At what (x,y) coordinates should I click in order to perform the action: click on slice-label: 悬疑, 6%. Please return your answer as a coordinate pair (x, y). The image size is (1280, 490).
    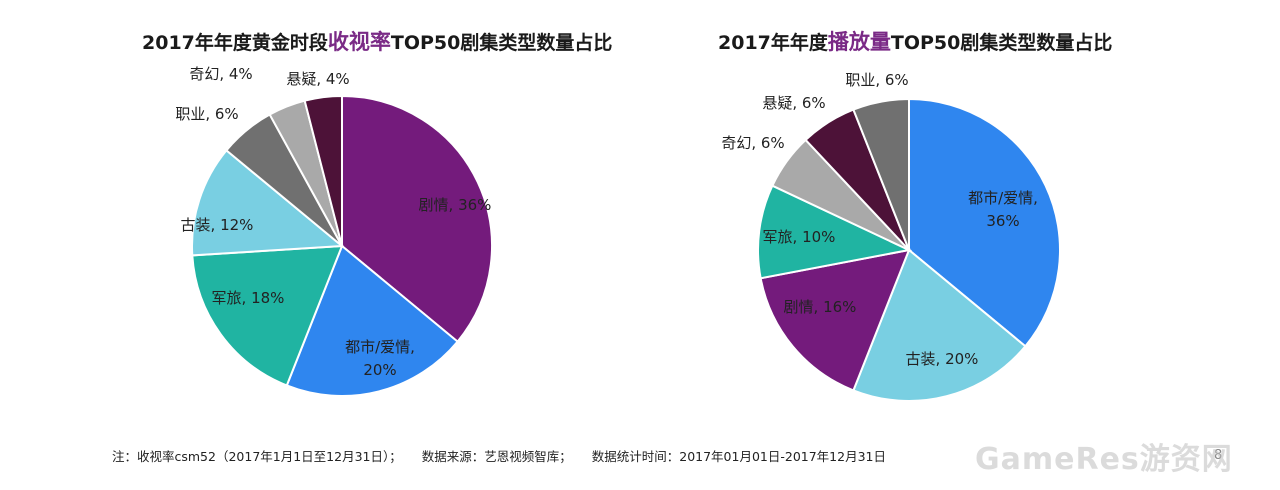
    Looking at the image, I should click on (793, 103).